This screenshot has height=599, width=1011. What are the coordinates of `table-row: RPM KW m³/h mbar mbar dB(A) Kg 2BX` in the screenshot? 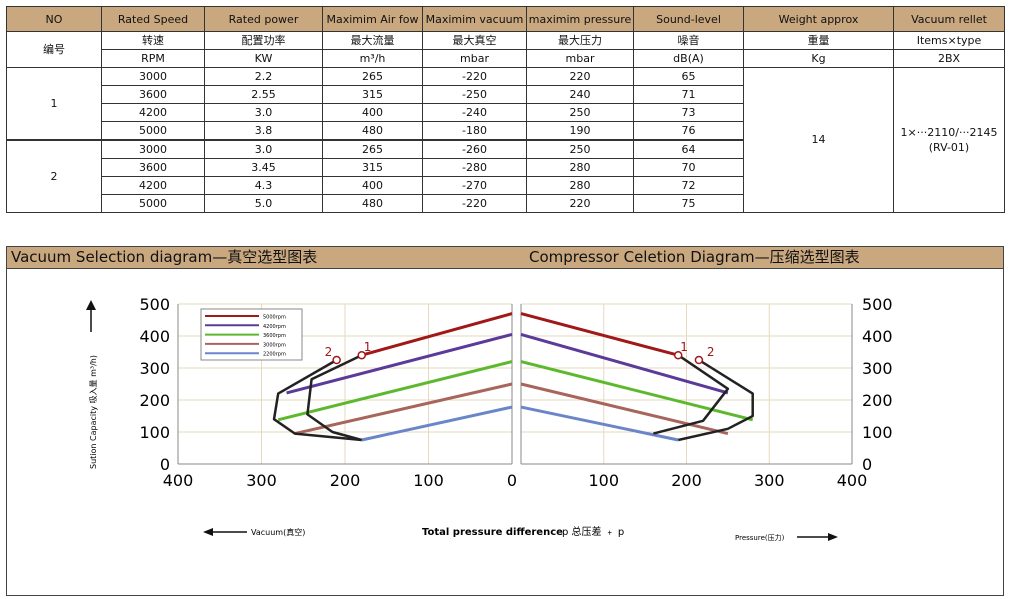 It's located at (506, 58).